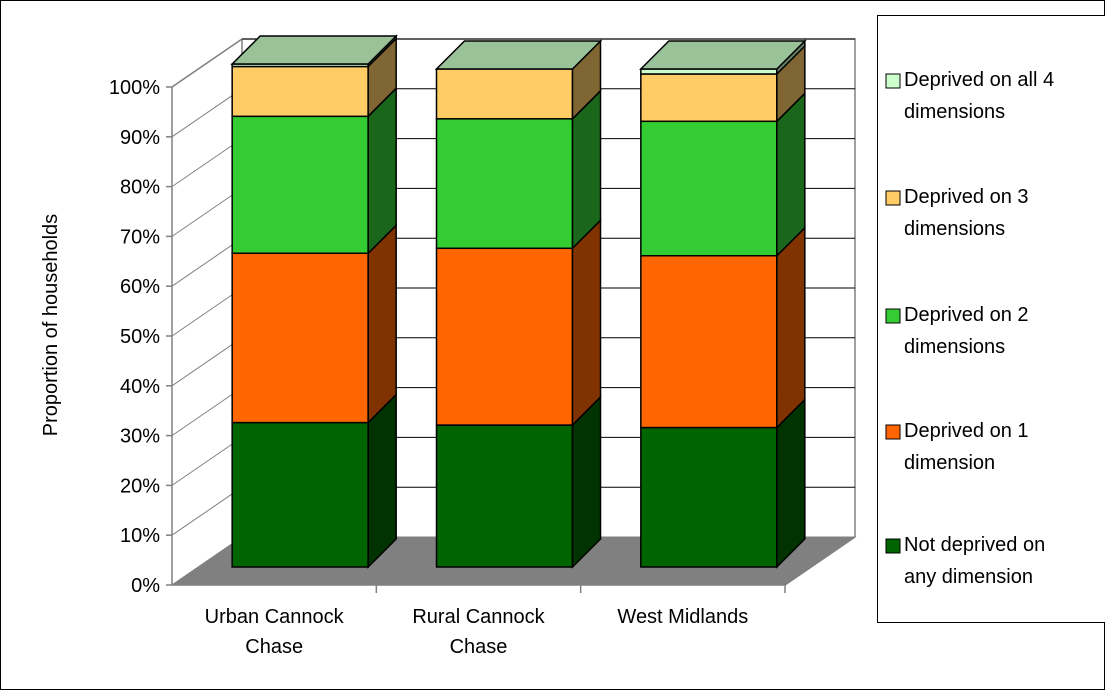 The height and width of the screenshot is (695, 1105). What do you see at coordinates (140, 536) in the screenshot?
I see `y-tick-label: 10%` at bounding box center [140, 536].